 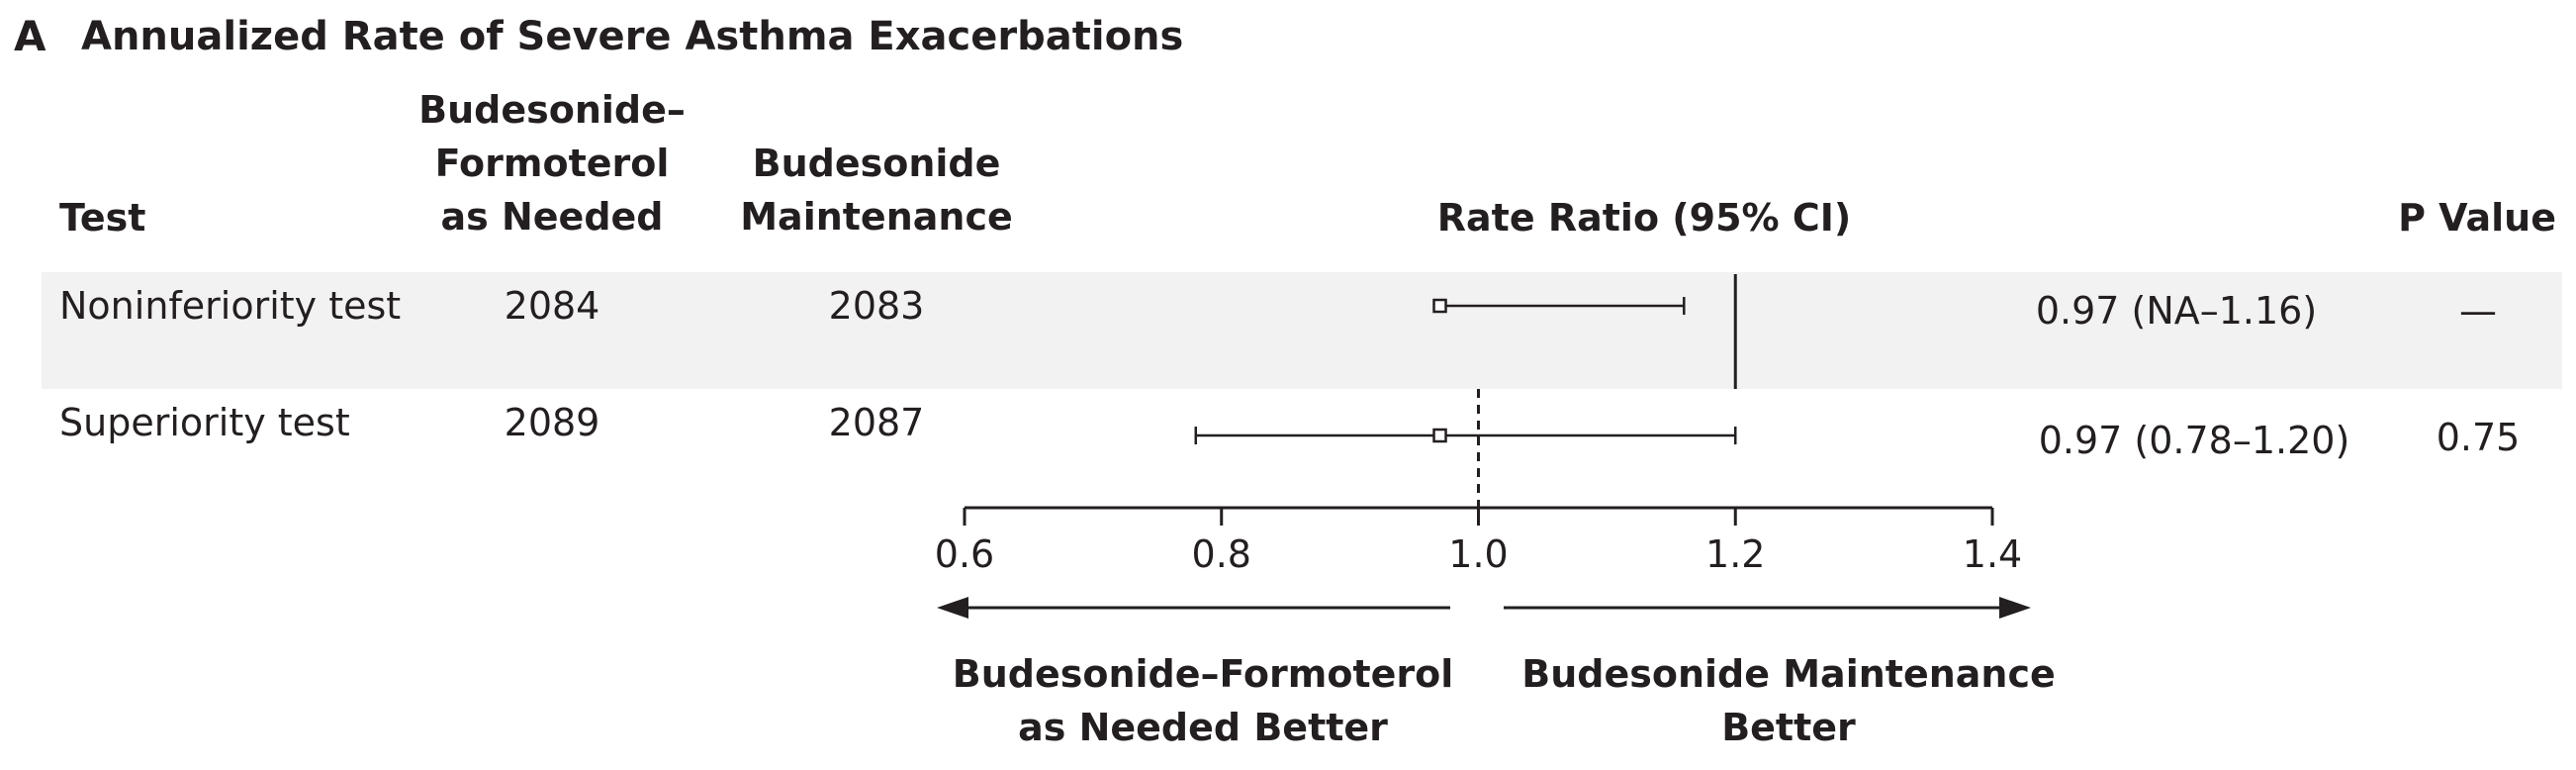 What do you see at coordinates (876, 190) in the screenshot?
I see `header-group2: Budesonide Maintenance` at bounding box center [876, 190].